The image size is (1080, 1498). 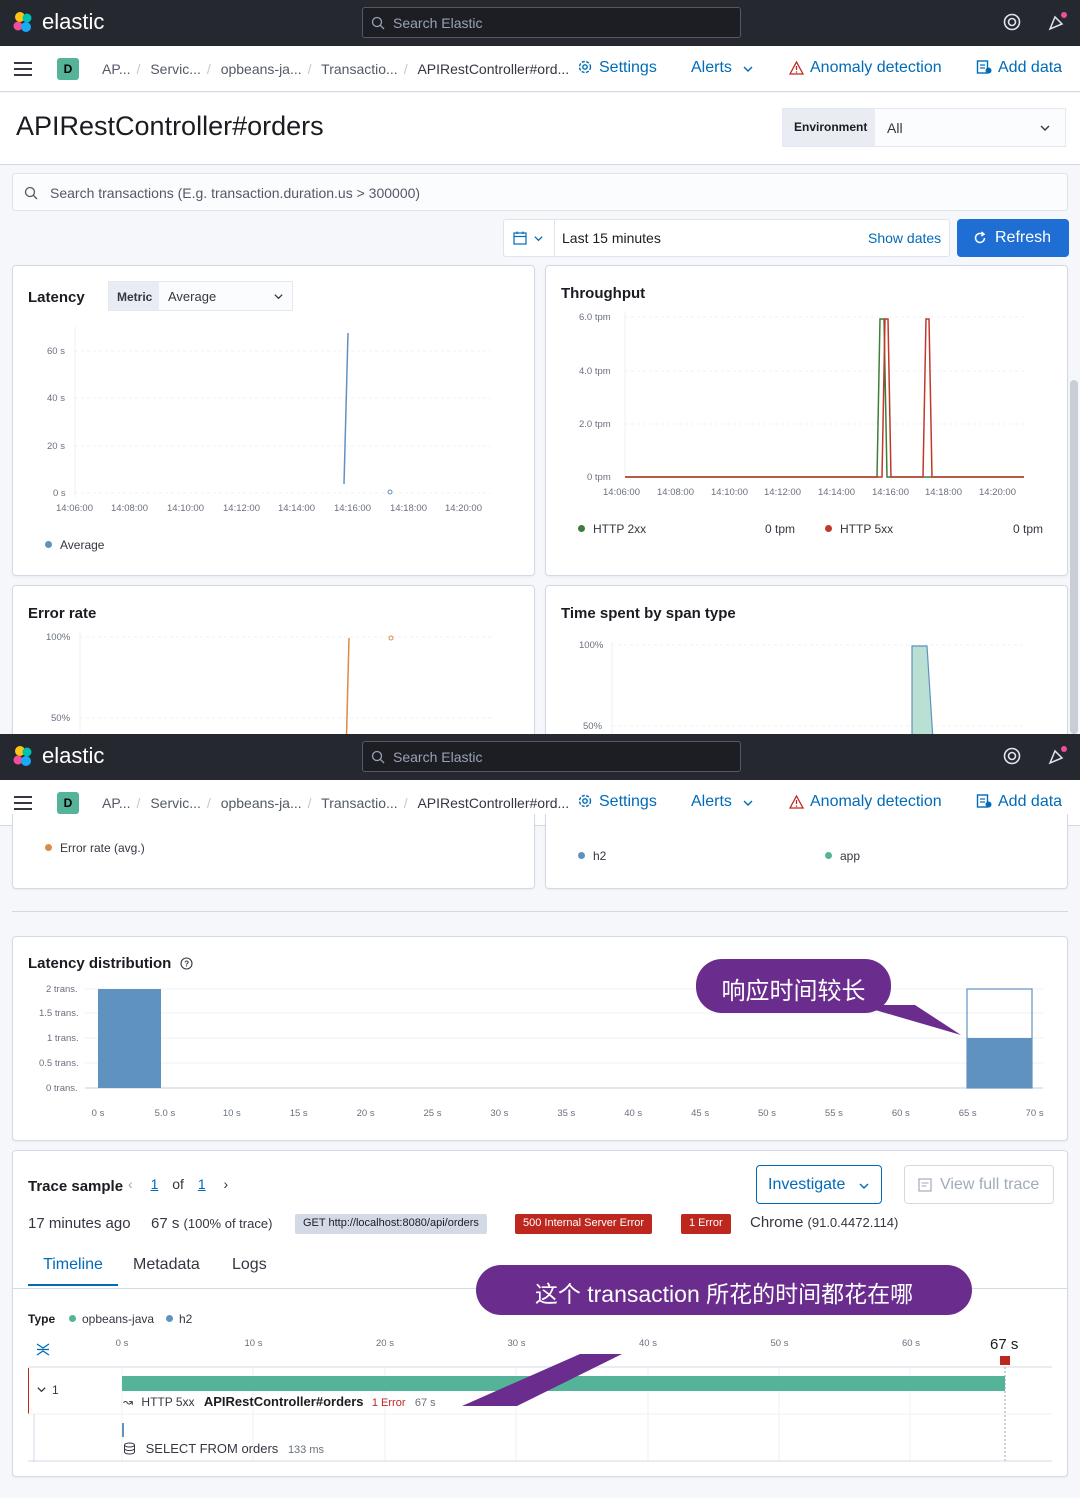 I want to click on error-marker, so click(x=1005, y=1360).